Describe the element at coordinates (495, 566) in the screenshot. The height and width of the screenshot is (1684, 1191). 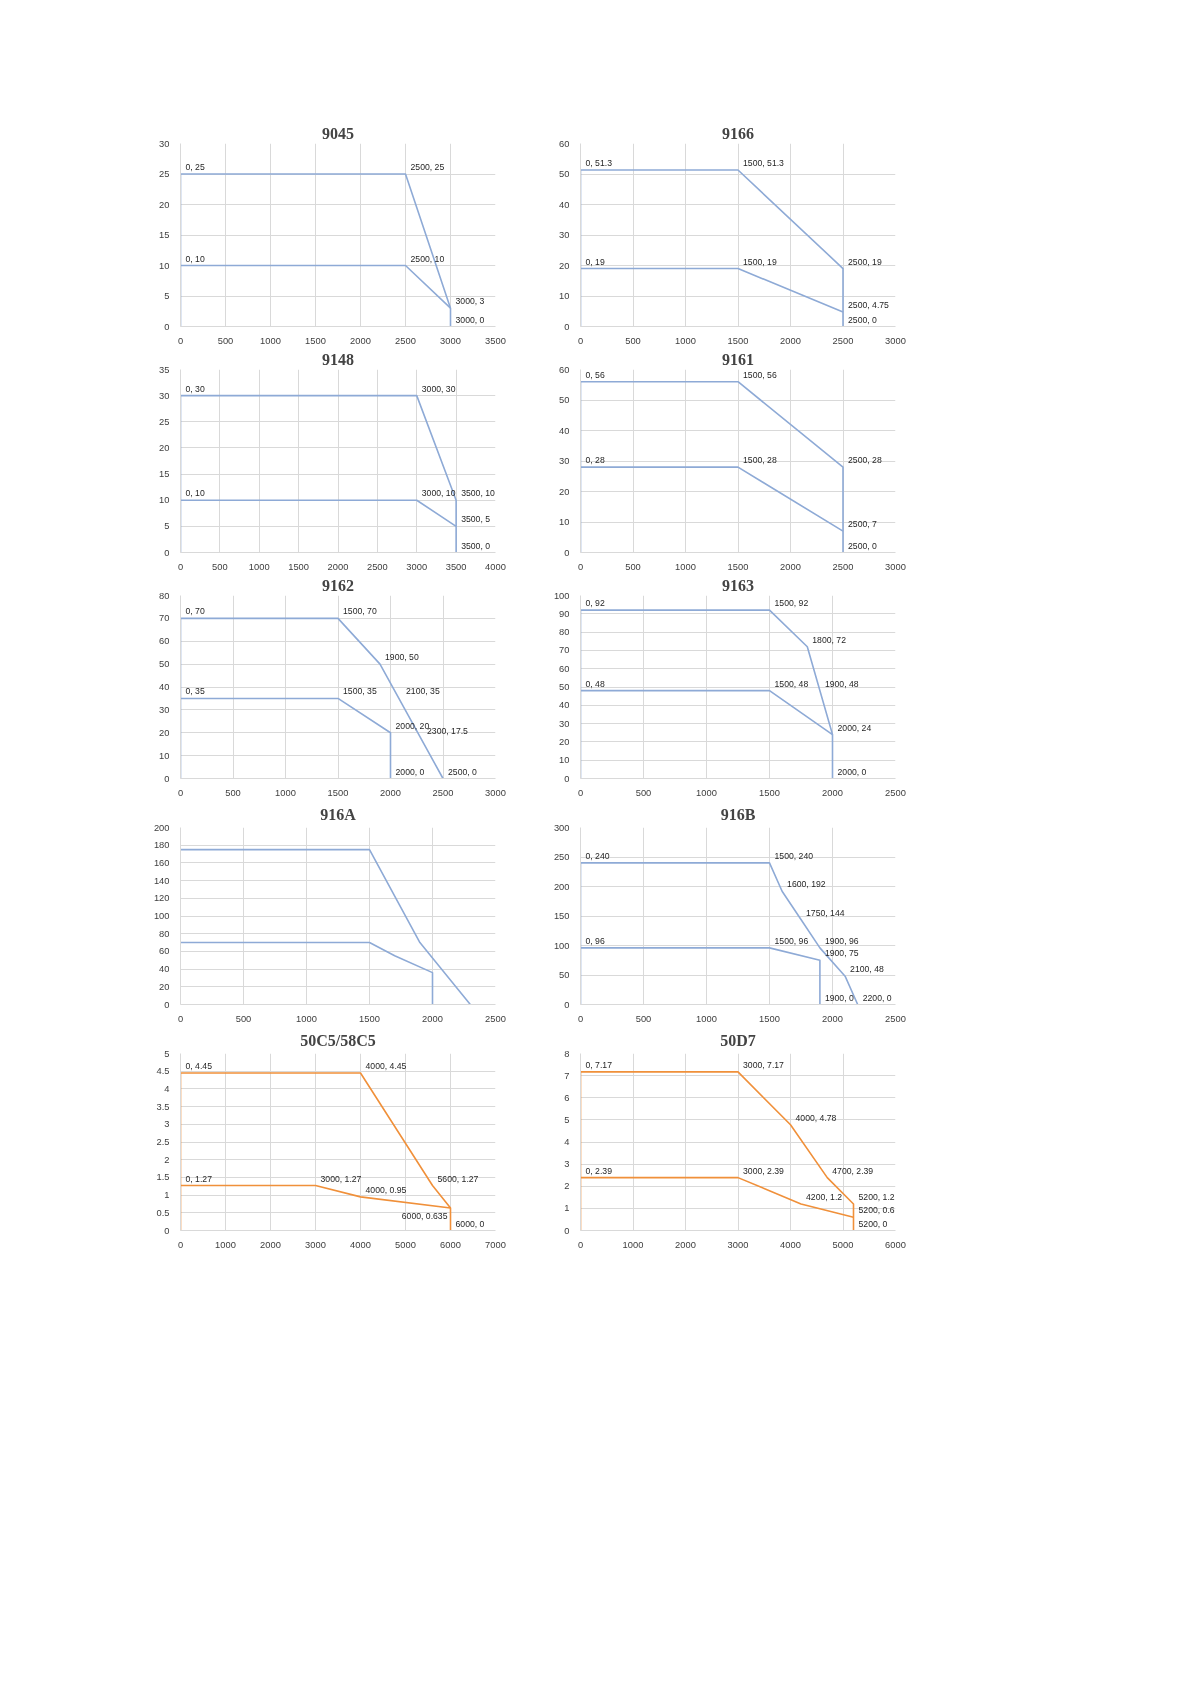
I see `x-tick-label: 4000` at that location.